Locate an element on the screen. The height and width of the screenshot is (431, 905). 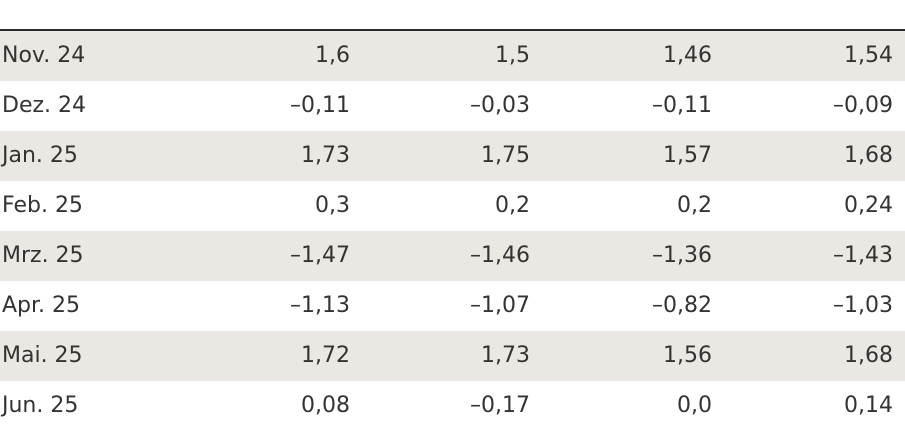
table-cell: 0,14 is located at coordinates (868, 405).